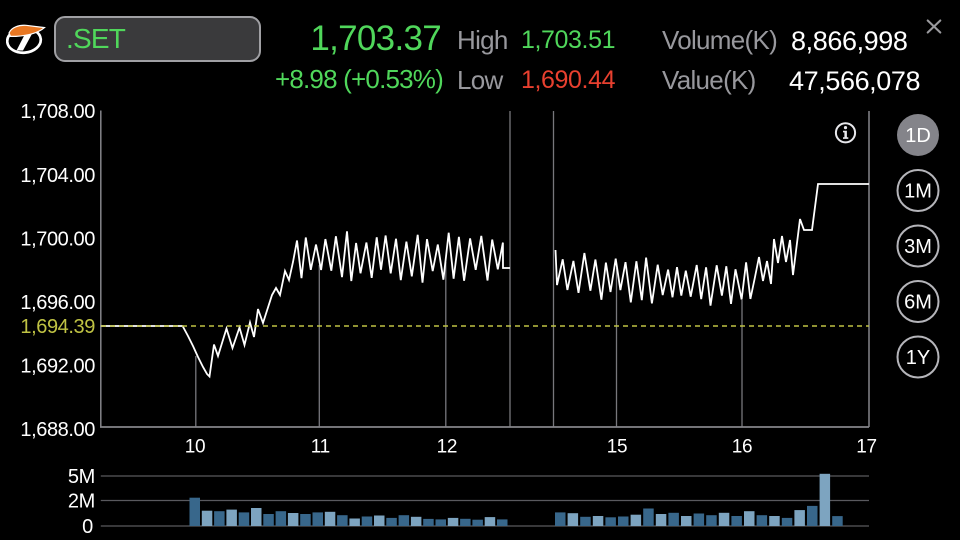 Image resolution: width=960 pixels, height=540 pixels. I want to click on svg-text: 3M, so click(918, 247).